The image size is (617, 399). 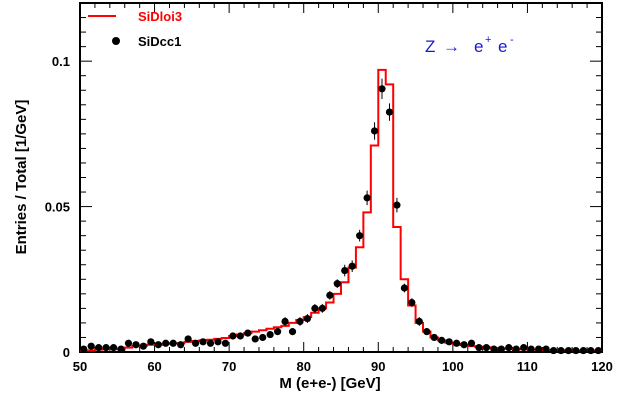 What do you see at coordinates (430, 46) in the screenshot?
I see `annotation-base: Z` at bounding box center [430, 46].